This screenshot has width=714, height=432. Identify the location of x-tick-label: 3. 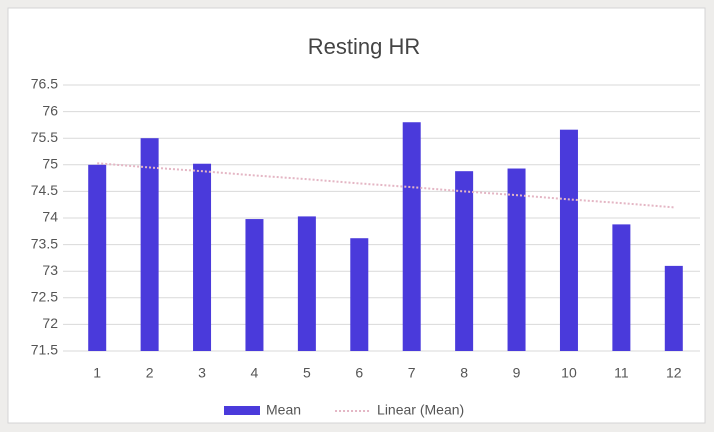
(202, 373).